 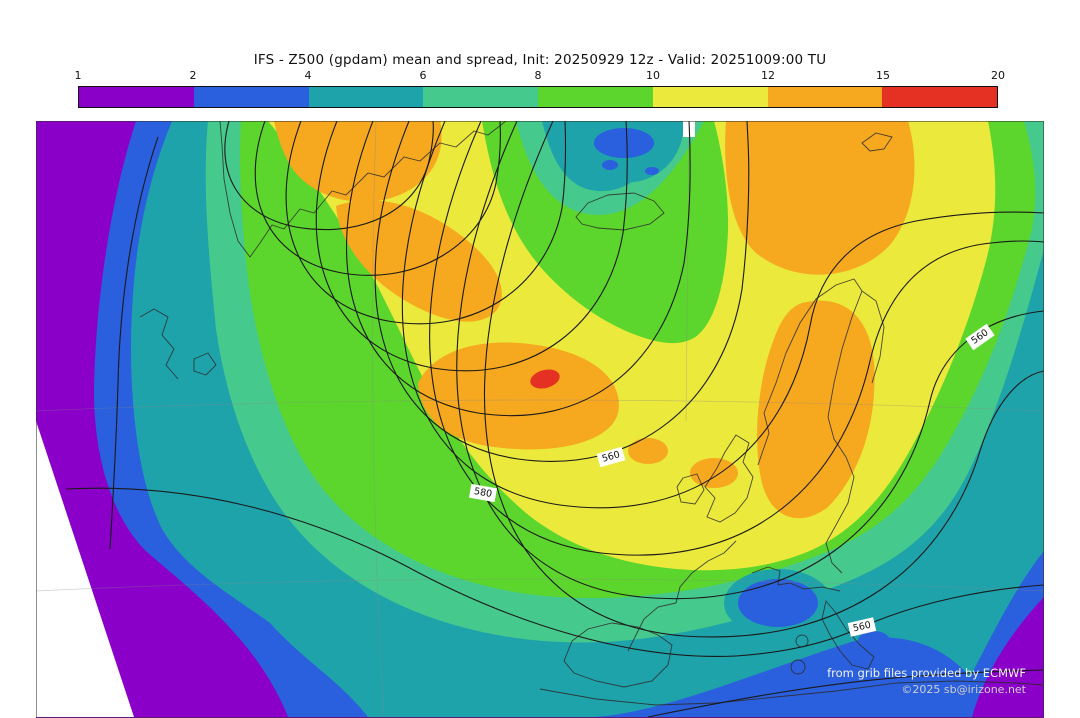 I want to click on spread-region-blue-dot-b, so click(x=652, y=171).